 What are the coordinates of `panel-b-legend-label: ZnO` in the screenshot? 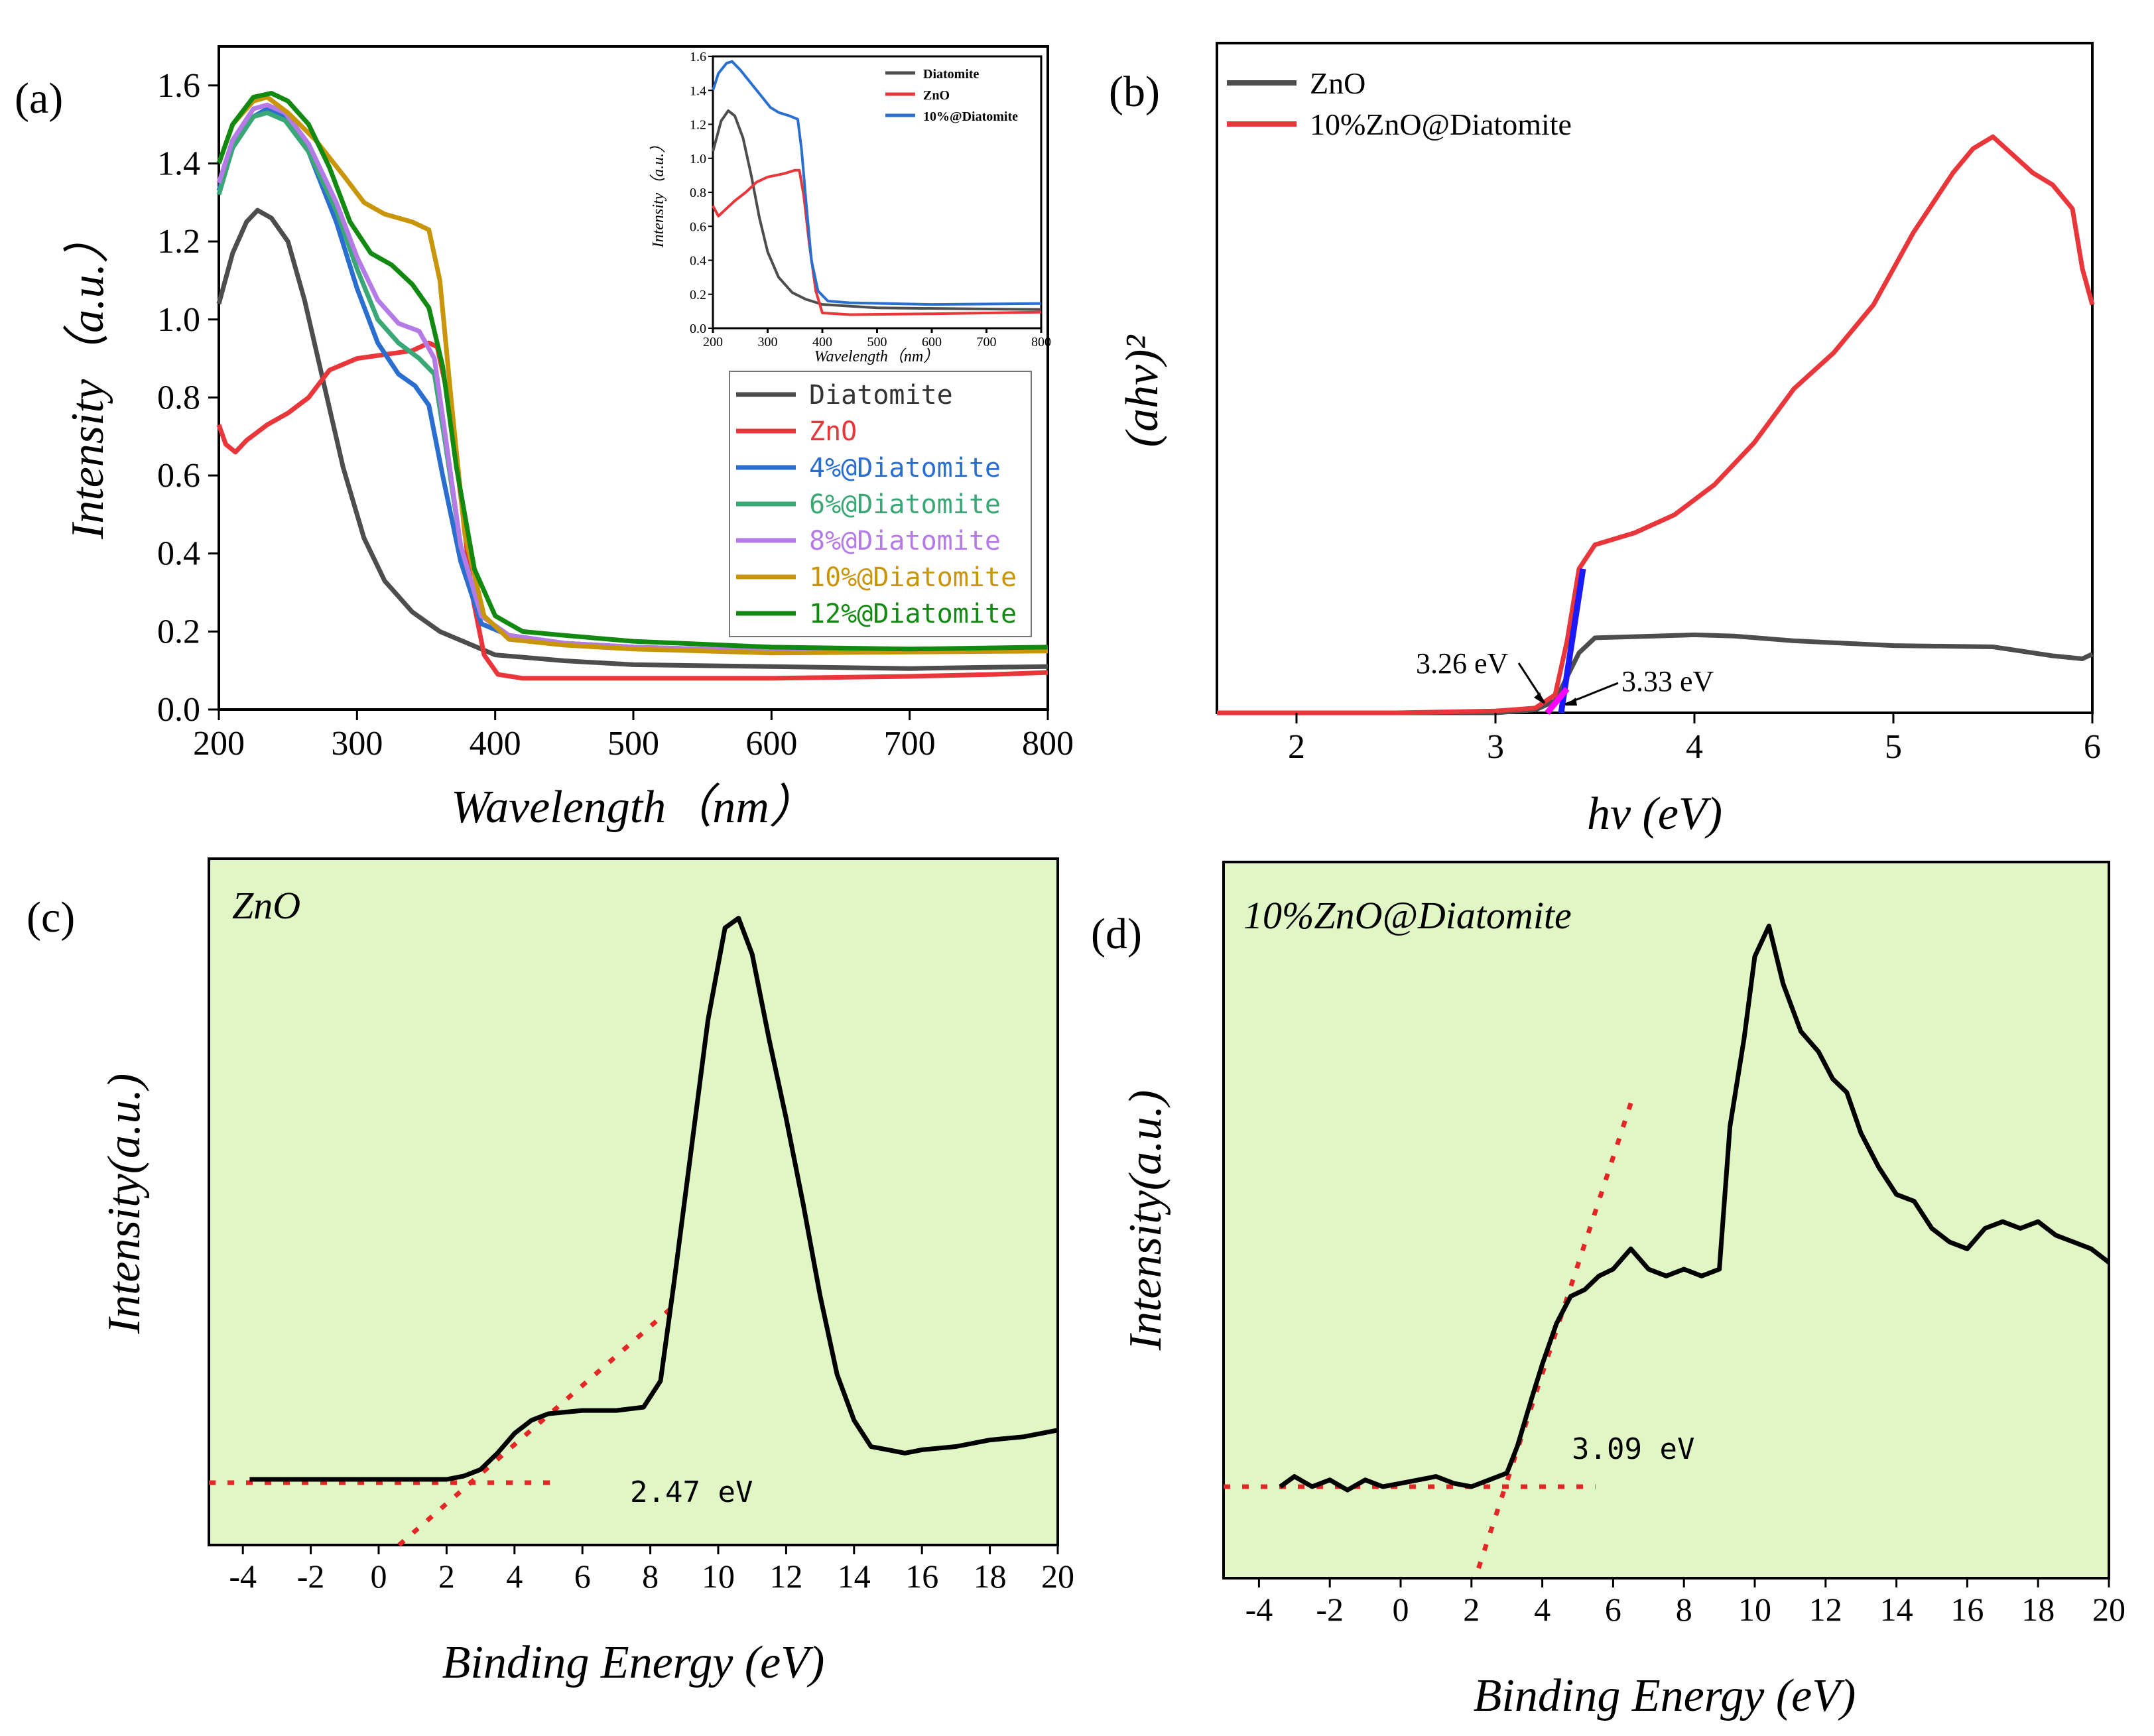 It's located at (1337, 83).